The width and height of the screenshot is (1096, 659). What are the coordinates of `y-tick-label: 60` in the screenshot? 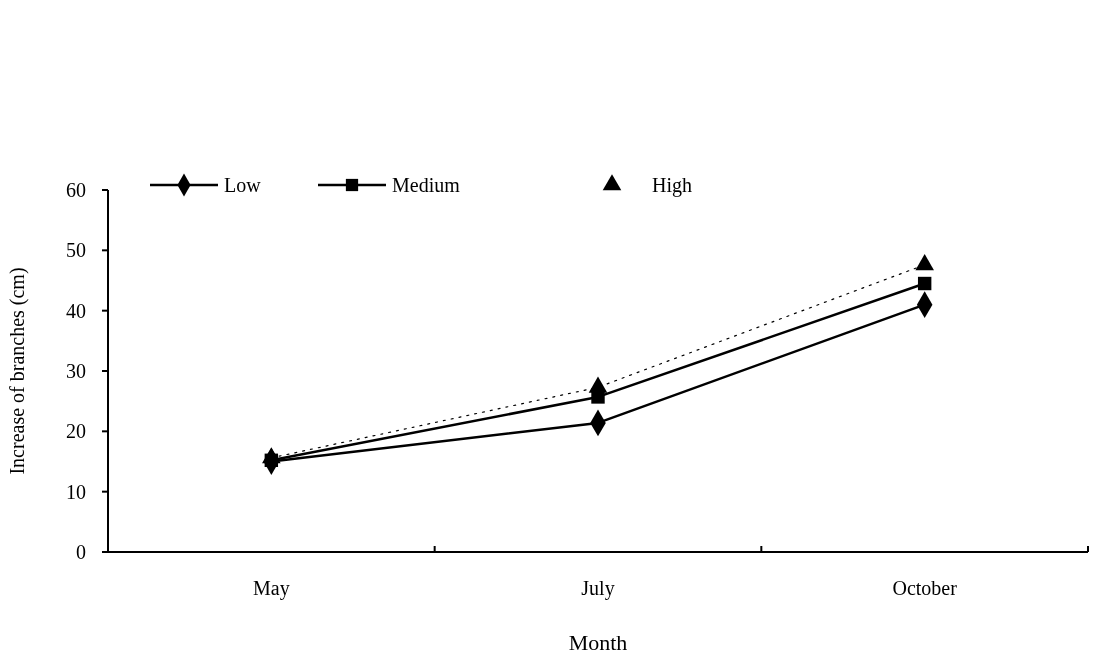 It's located at (76, 190).